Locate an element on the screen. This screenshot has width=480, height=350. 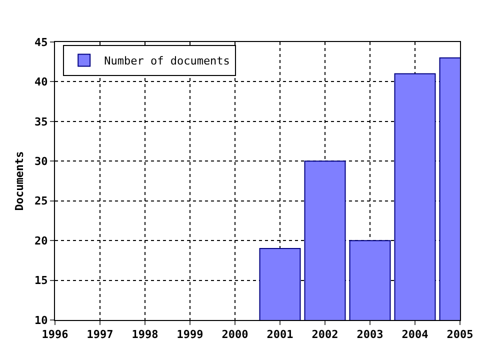
y-tick-label: 40 is located at coordinates (41, 82).